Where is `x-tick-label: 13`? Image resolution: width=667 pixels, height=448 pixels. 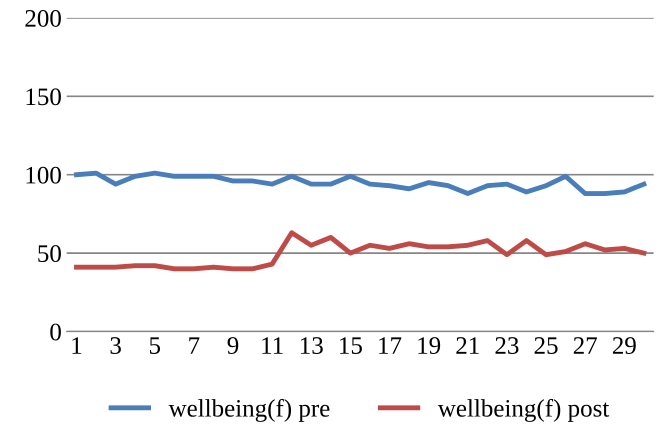 x-tick-label: 13 is located at coordinates (311, 345).